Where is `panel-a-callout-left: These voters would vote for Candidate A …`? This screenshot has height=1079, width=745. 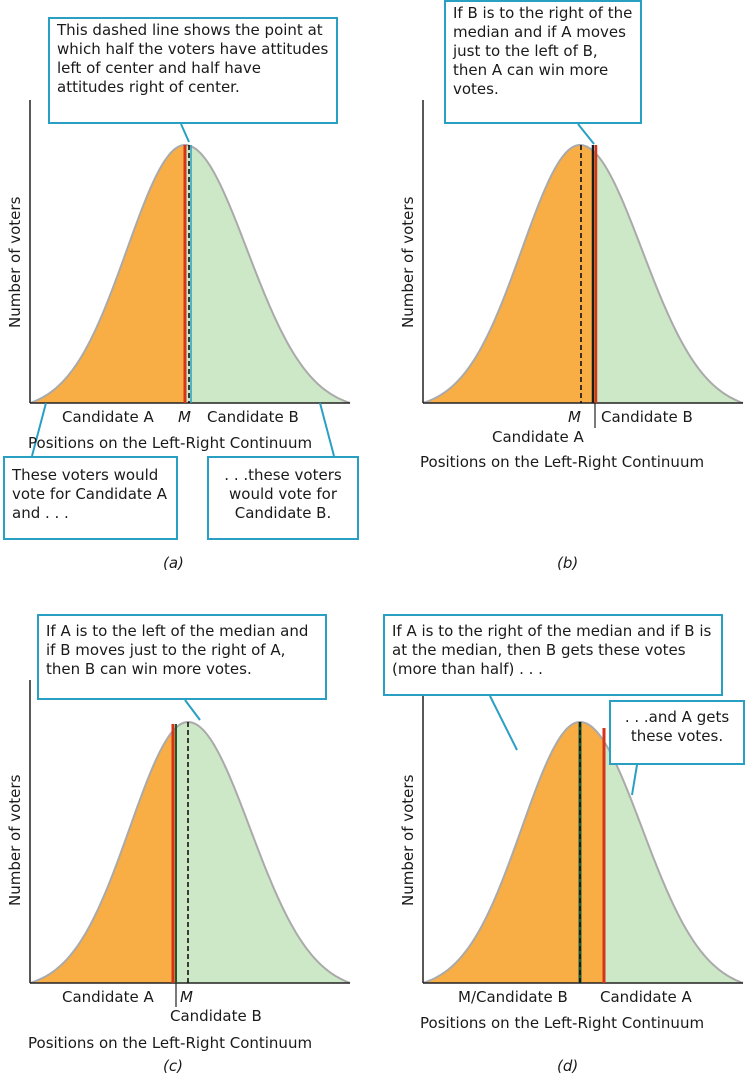
panel-a-callout-left: These voters would vote for Candidate A … is located at coordinates (90, 498).